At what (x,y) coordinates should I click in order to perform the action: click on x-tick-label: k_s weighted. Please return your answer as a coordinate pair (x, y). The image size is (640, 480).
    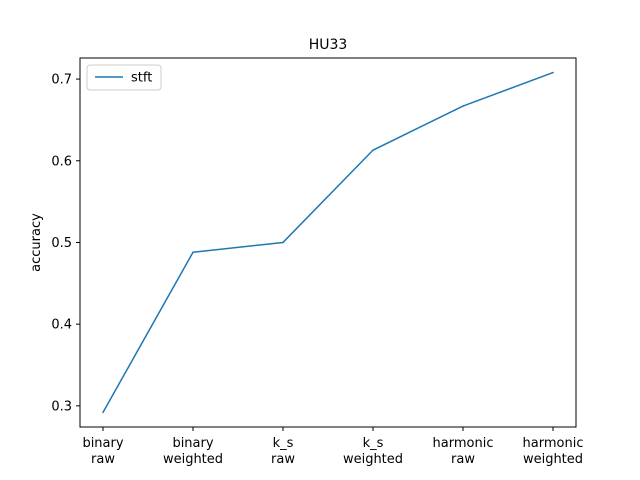
    Looking at the image, I should click on (373, 451).